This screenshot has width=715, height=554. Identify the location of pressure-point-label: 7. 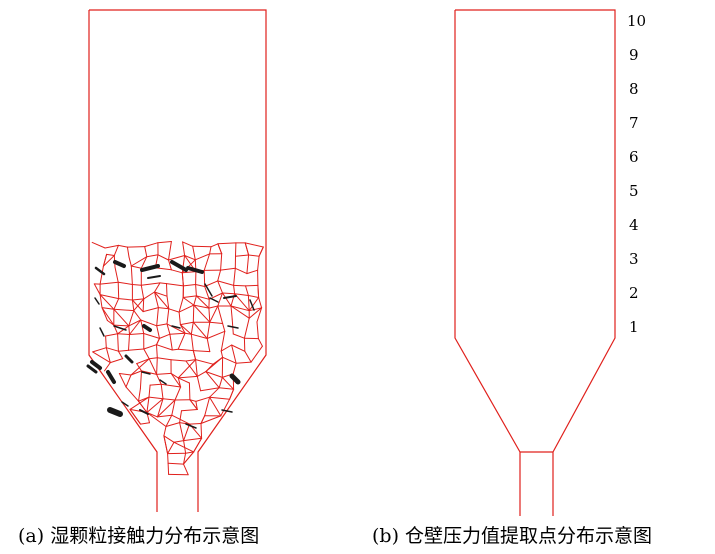
(634, 123).